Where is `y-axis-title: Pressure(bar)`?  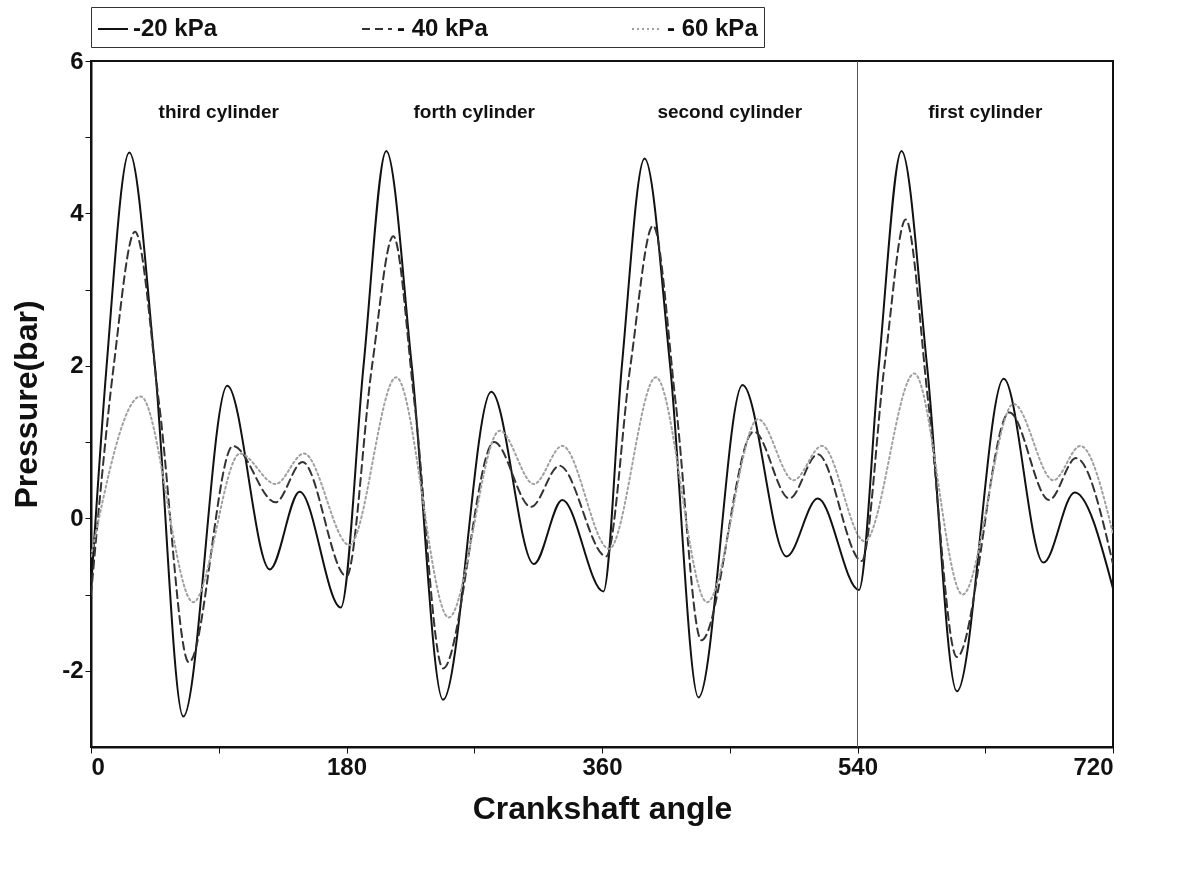 y-axis-title: Pressure(bar) is located at coordinates (26, 404).